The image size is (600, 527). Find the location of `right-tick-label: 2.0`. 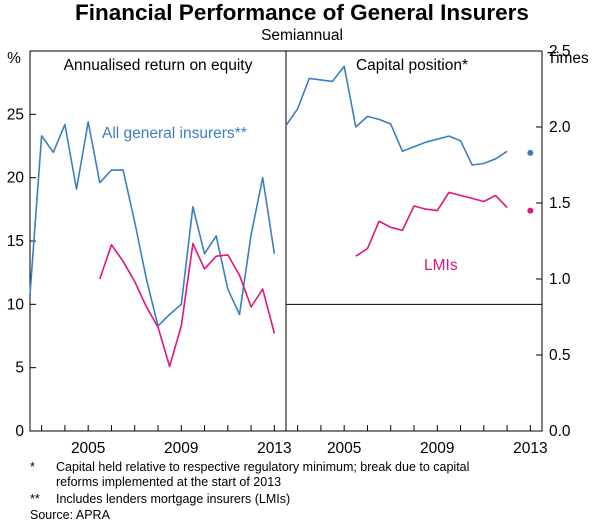

right-tick-label: 2.0 is located at coordinates (560, 127).